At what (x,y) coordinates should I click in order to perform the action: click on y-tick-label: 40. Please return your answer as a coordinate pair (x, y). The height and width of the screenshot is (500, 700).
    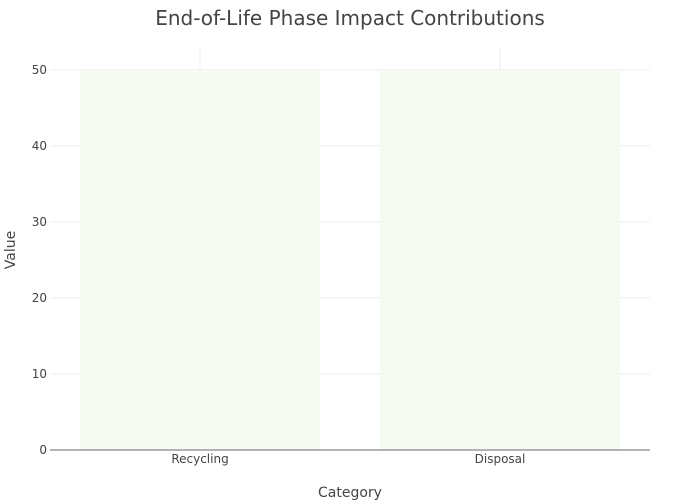
    Looking at the image, I should click on (39, 146).